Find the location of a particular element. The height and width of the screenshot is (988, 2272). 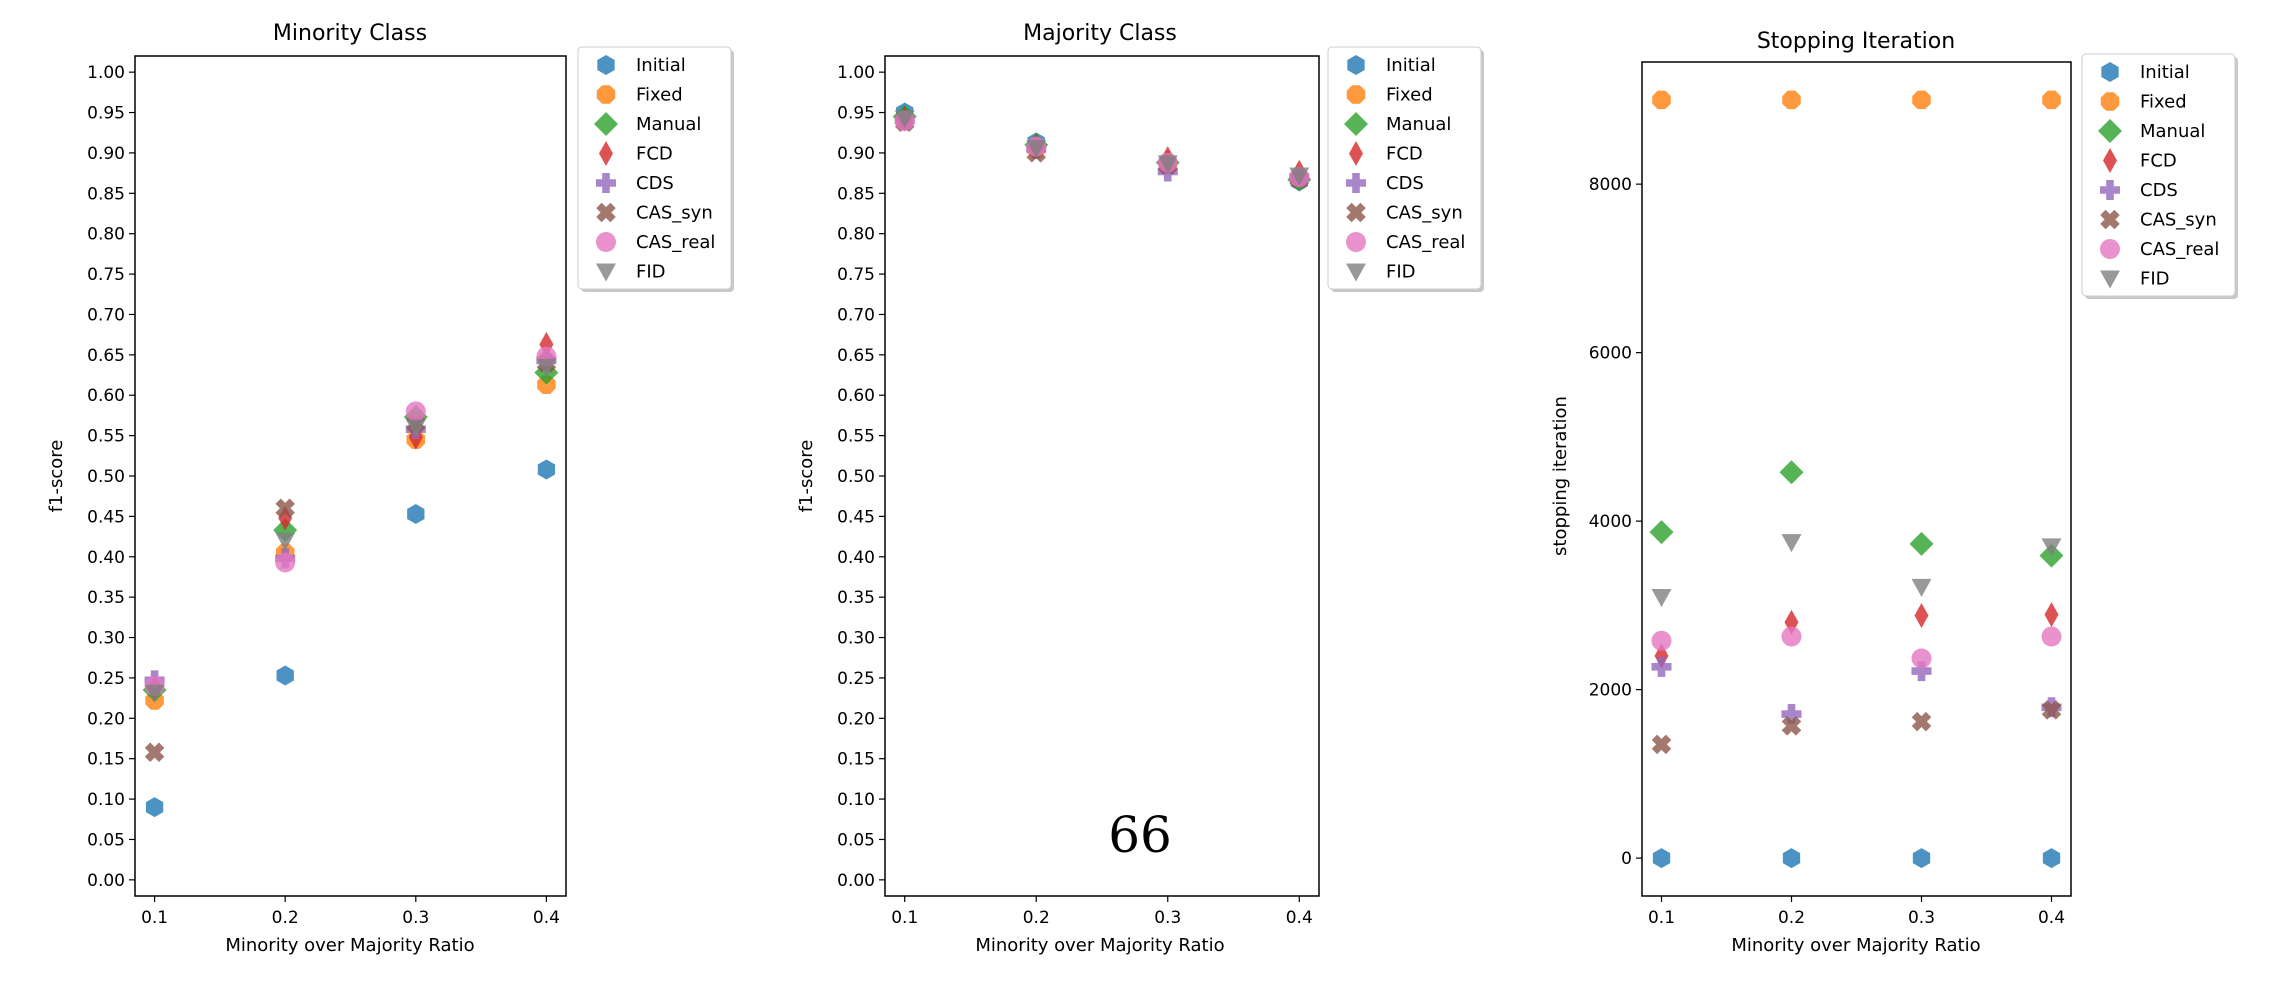

y-tick-label: 0.50 is located at coordinates (106, 477).